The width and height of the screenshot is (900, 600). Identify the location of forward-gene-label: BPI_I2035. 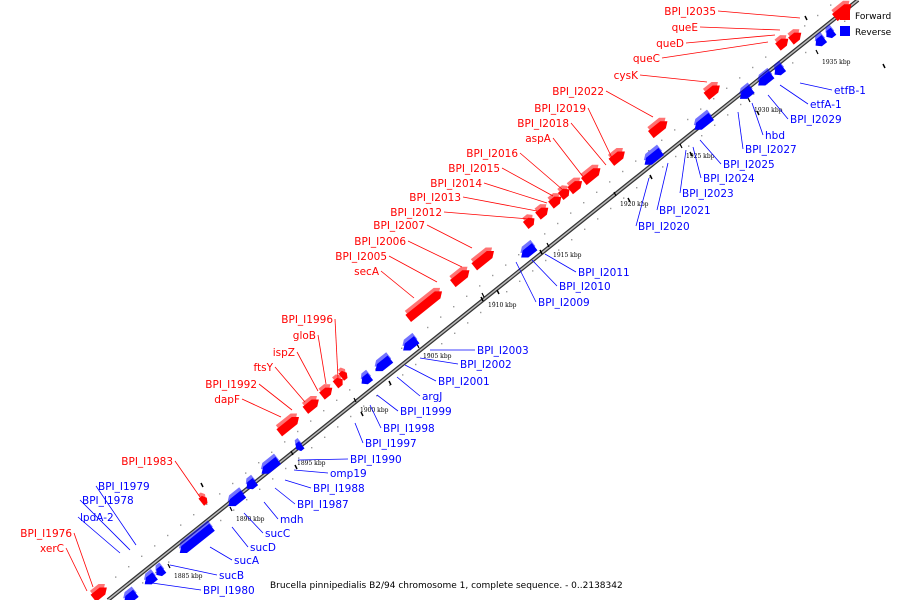
(690, 12).